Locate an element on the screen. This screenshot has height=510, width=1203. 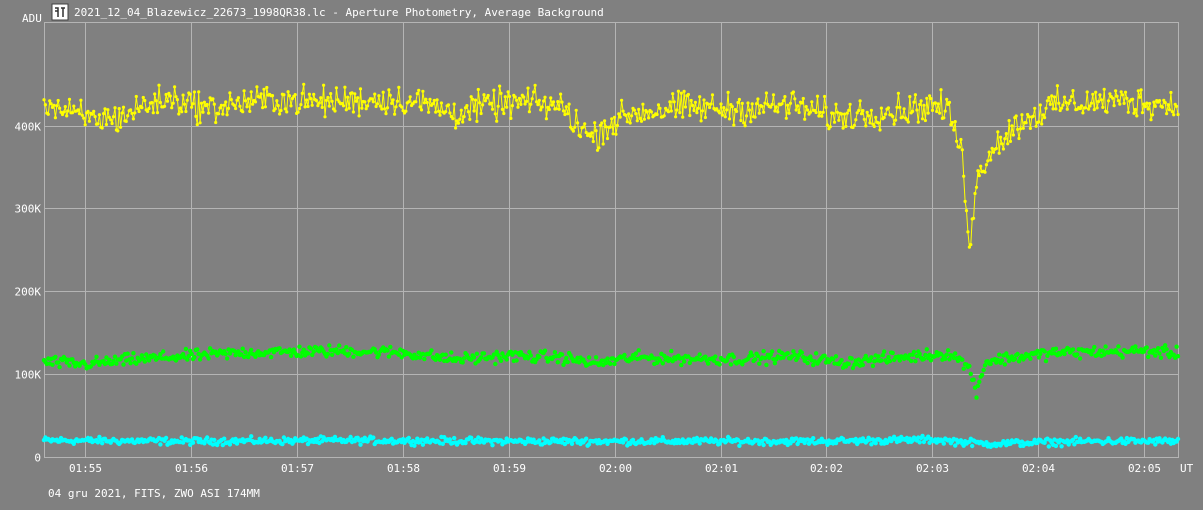
x-tick-label: 01:59 is located at coordinates (509, 468).